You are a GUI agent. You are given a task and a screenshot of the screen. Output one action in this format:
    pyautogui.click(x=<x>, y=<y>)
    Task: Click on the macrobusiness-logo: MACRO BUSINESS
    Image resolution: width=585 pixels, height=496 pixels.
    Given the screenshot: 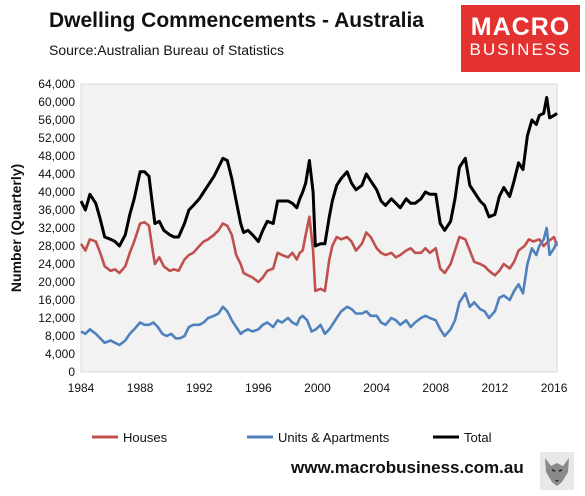 What is the action you would take?
    pyautogui.click(x=520, y=38)
    